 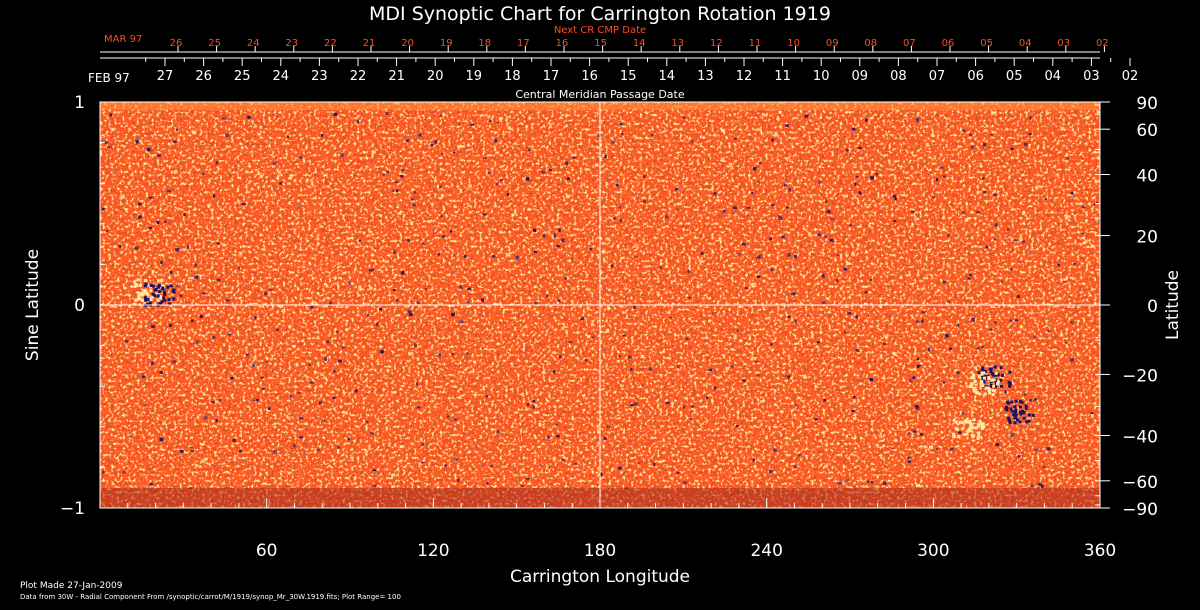 I want to click on next-cr-date-label: 04, so click(x=1025, y=43).